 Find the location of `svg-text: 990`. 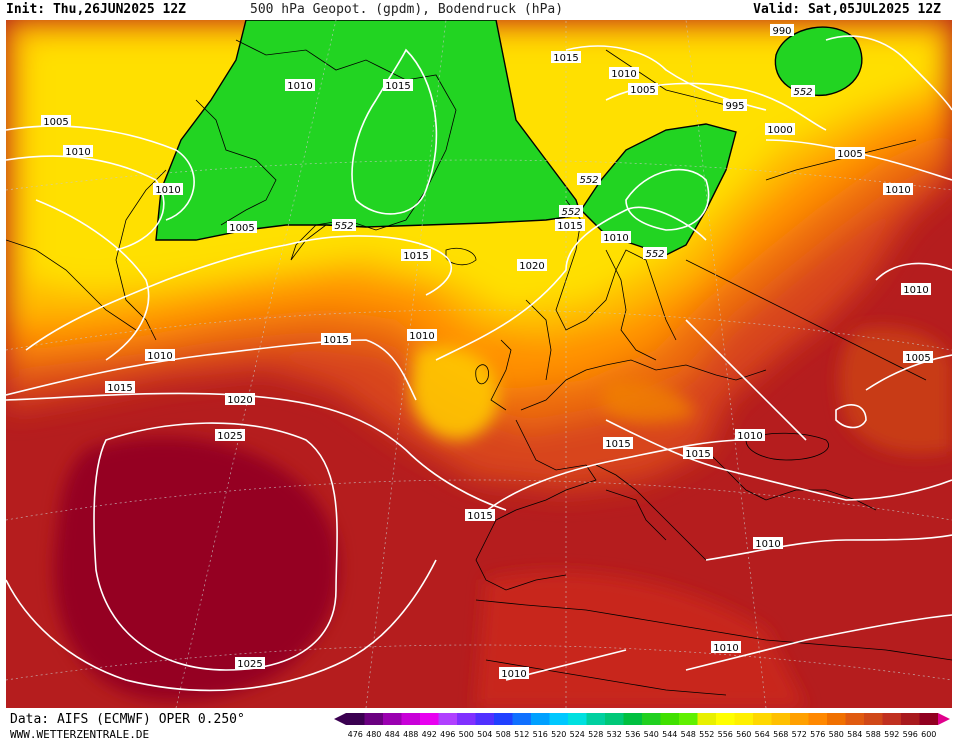

svg-text: 990 is located at coordinates (781, 31).